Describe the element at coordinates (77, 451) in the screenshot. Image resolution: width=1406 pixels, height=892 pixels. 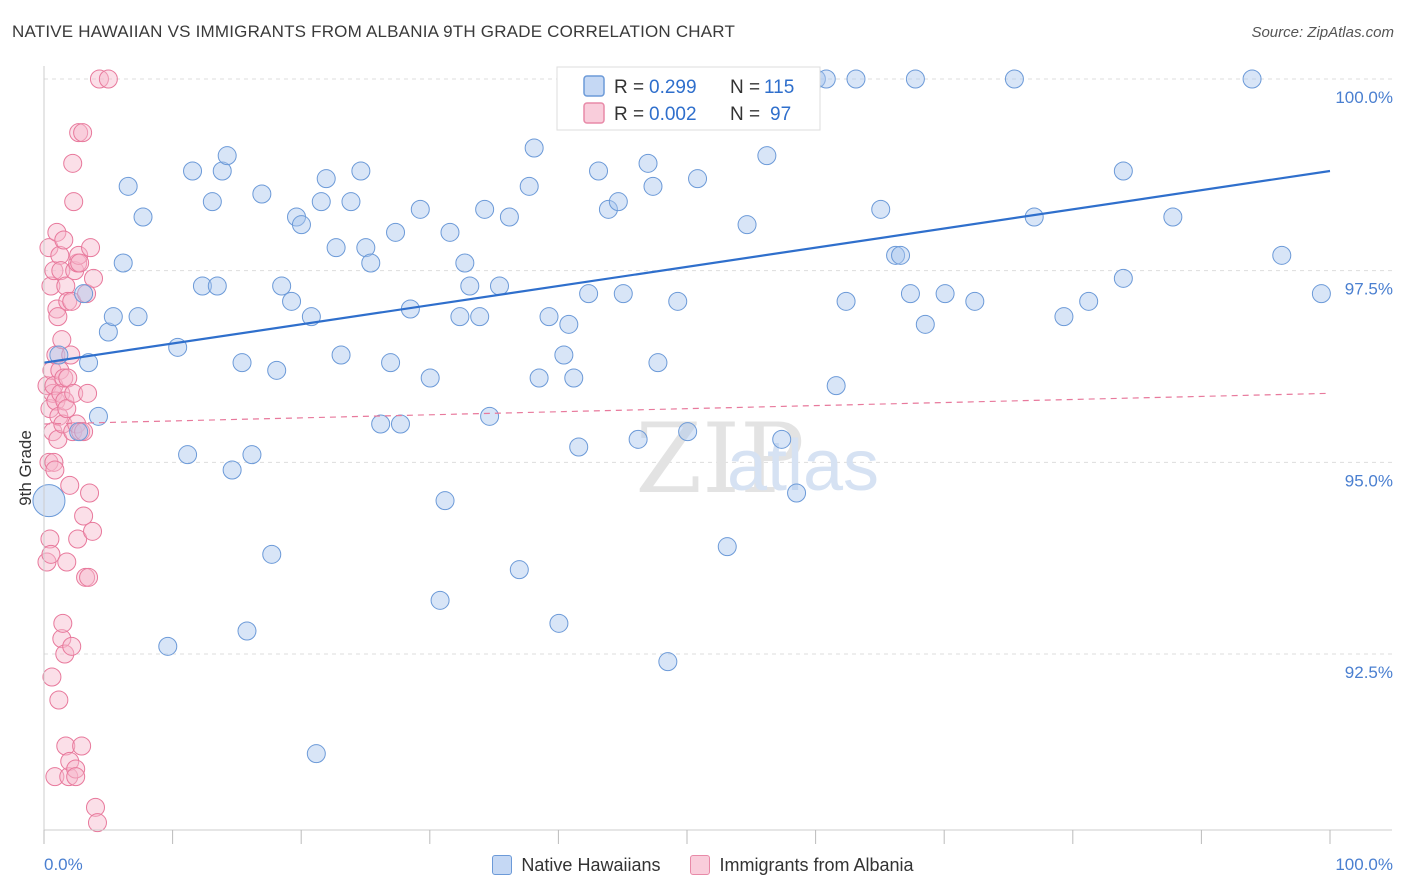
I see `series-immigrants-from-albania-points` at that location.